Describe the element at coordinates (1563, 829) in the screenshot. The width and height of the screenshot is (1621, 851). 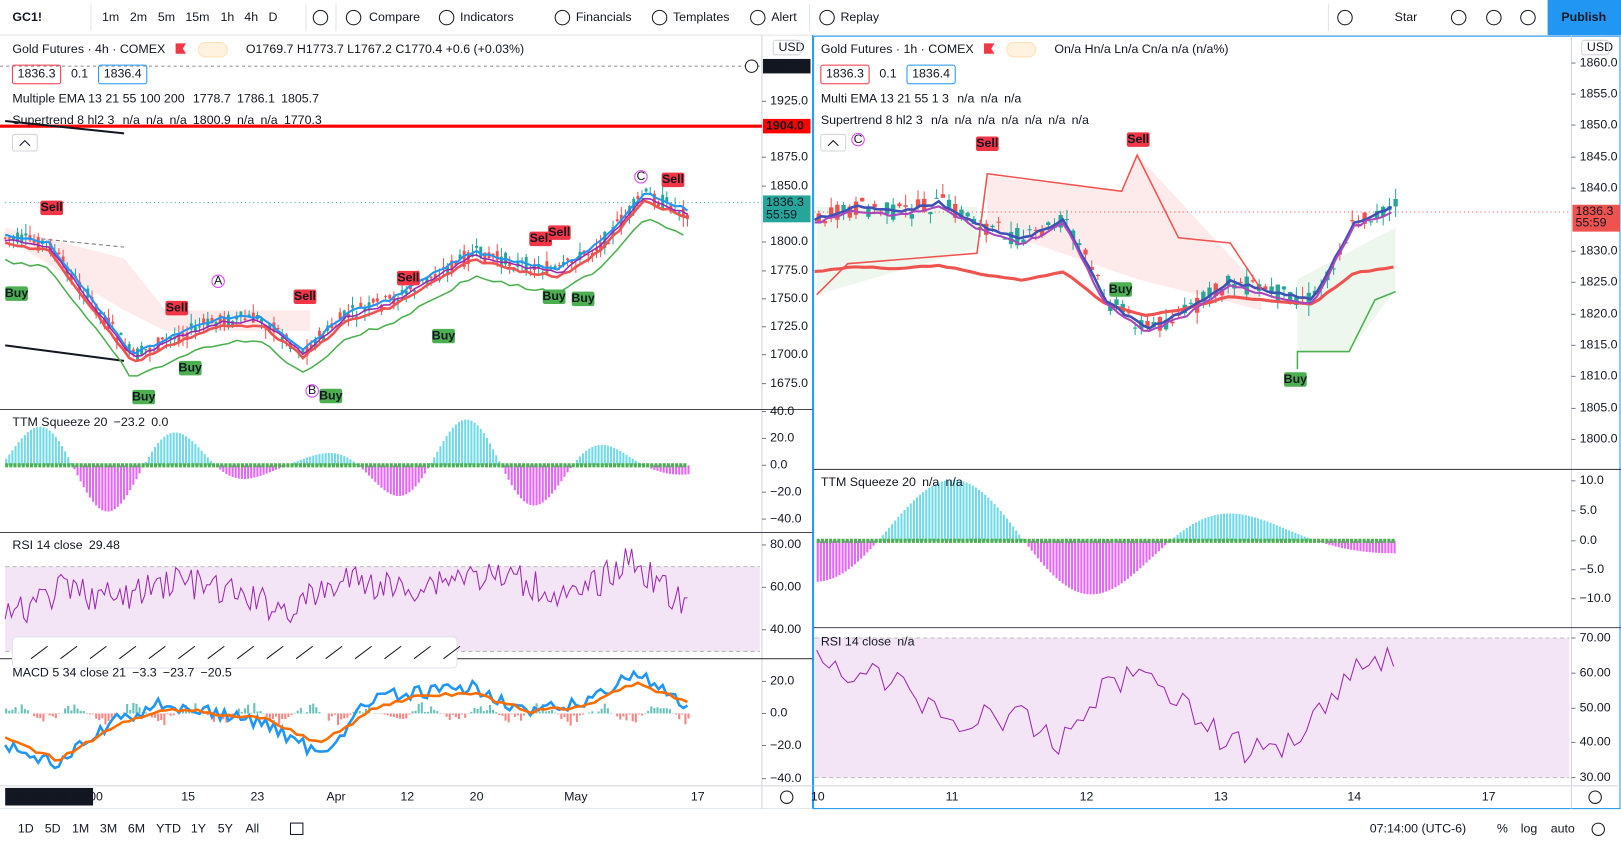
I see `auto-toggle: auto` at that location.